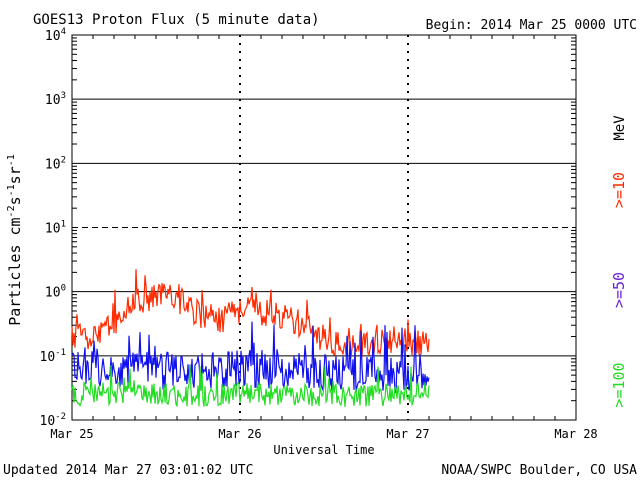 This screenshot has height=480, width=640. What do you see at coordinates (619, 384) in the screenshot?
I see `legend-entry-100mev: >=100` at bounding box center [619, 384].